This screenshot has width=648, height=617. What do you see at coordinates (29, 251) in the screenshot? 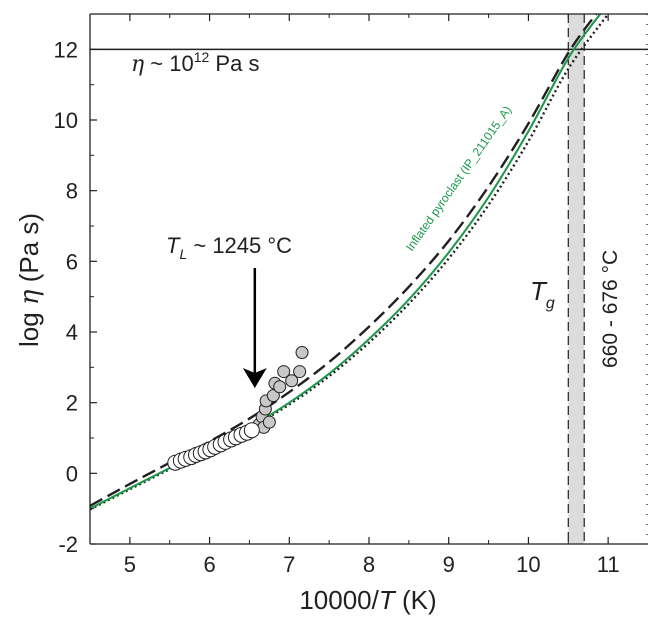
I see `y-axis-suffix: (Pa s)` at bounding box center [29, 251].